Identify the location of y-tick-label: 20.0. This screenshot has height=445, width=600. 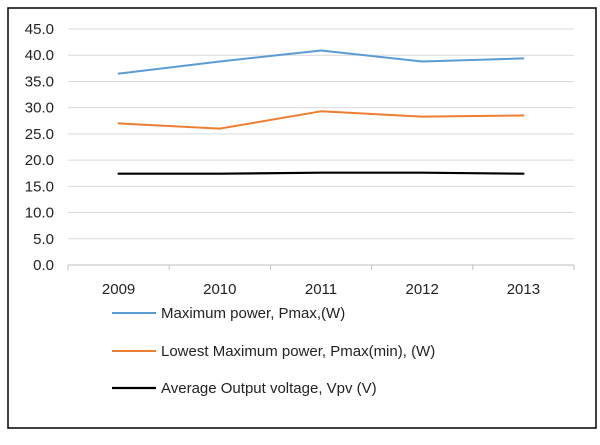
(39, 160).